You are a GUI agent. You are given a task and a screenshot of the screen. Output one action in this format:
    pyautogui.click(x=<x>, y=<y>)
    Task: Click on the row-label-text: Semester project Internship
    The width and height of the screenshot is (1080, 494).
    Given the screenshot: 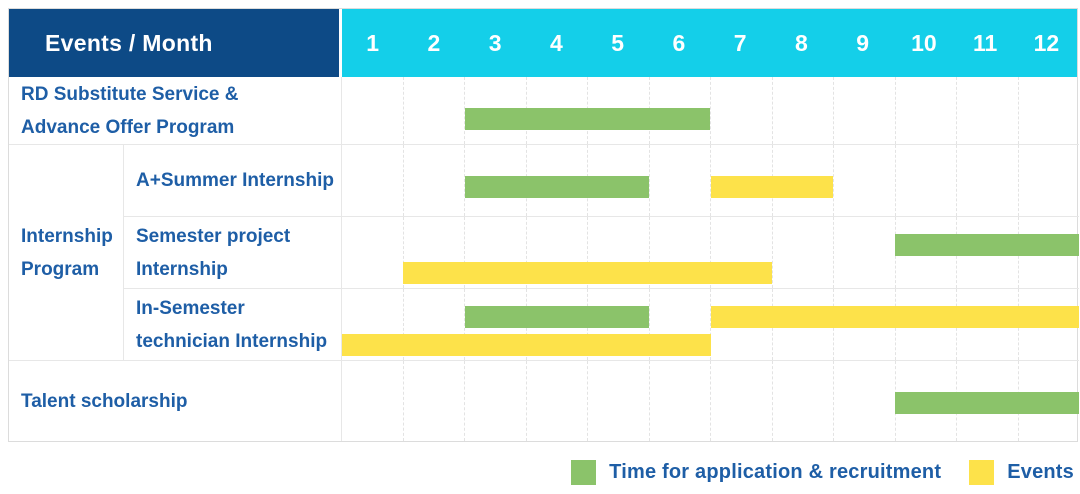 What is the action you would take?
    pyautogui.click(x=213, y=252)
    